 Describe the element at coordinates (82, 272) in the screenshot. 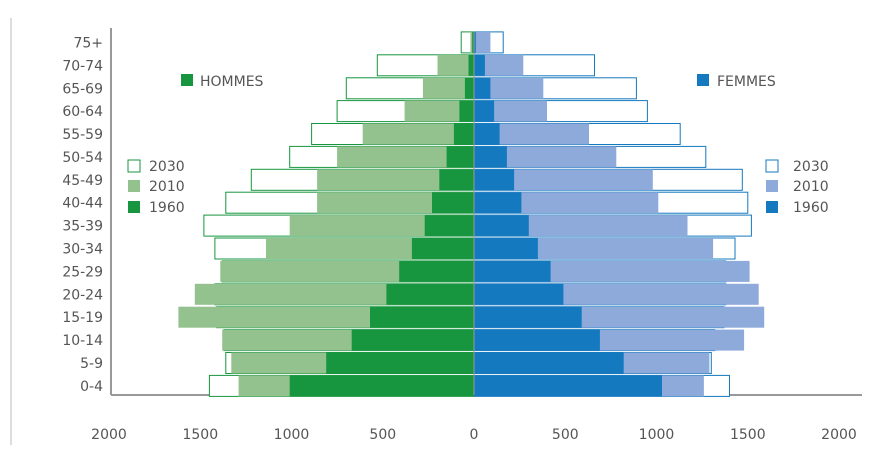

I see `y-tick-label-25-29: 25-29` at that location.